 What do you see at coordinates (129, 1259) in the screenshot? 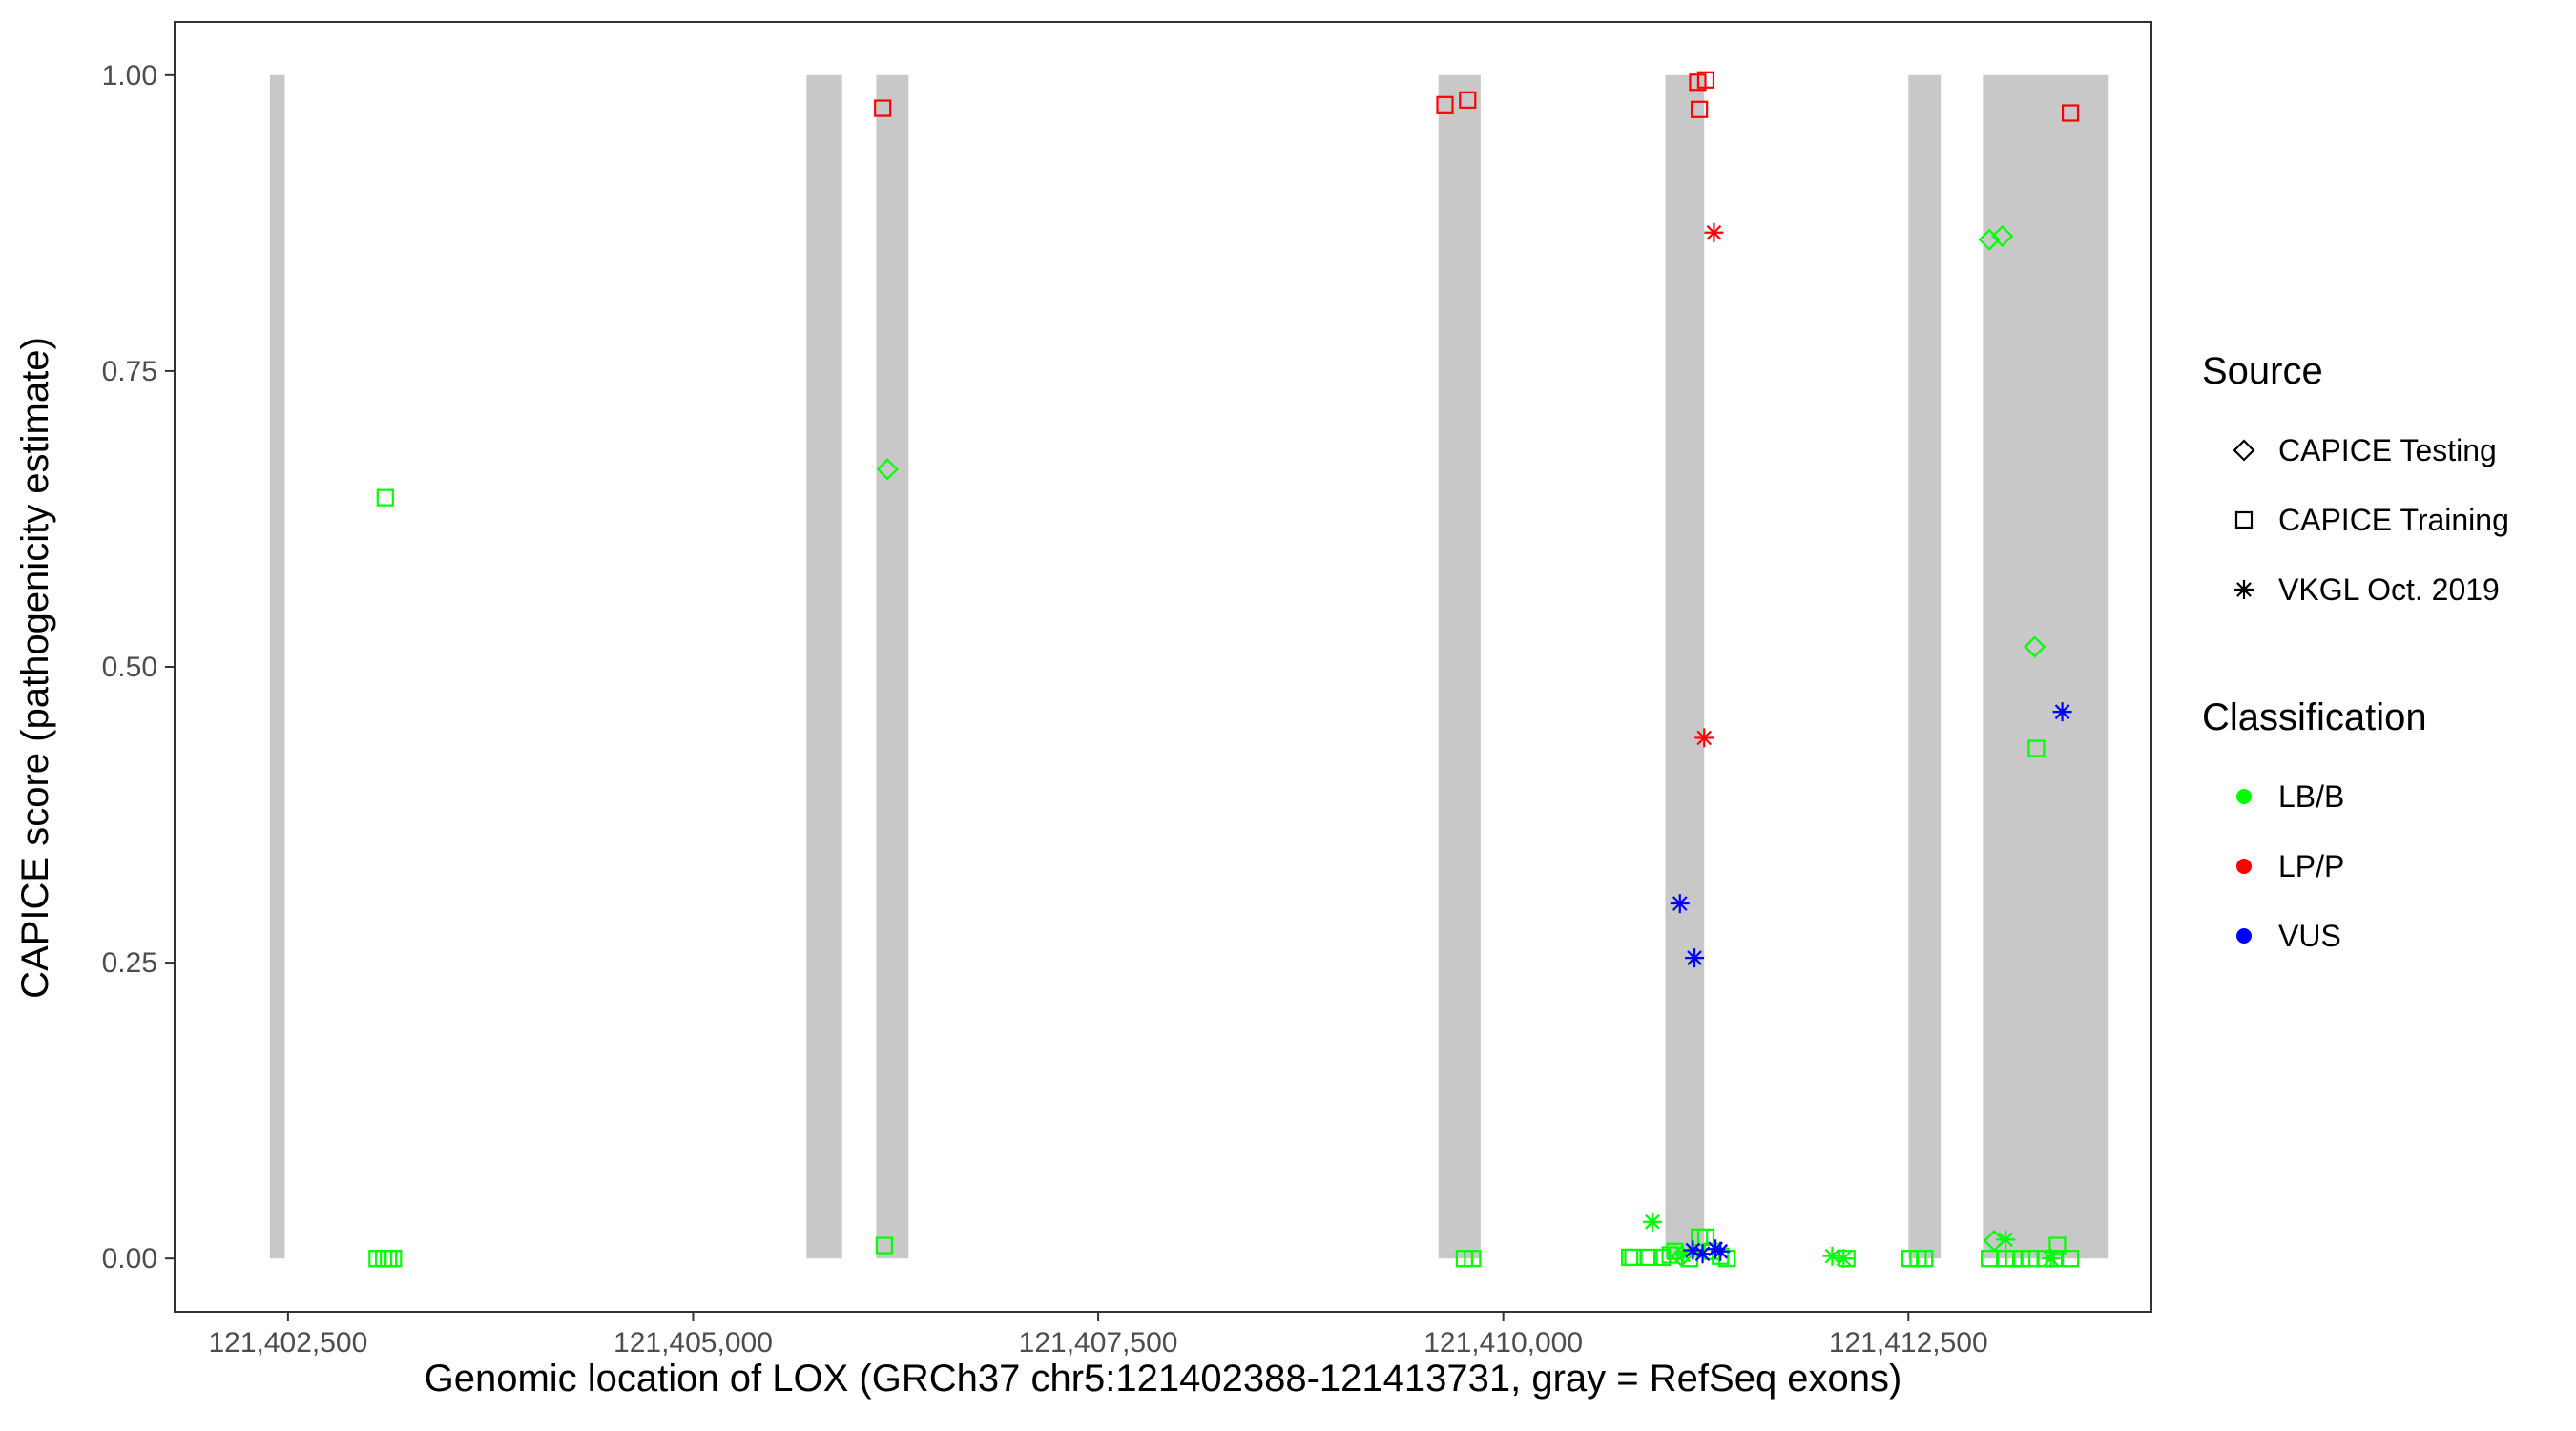
I see `y-tick-label: 0.00` at bounding box center [129, 1259].